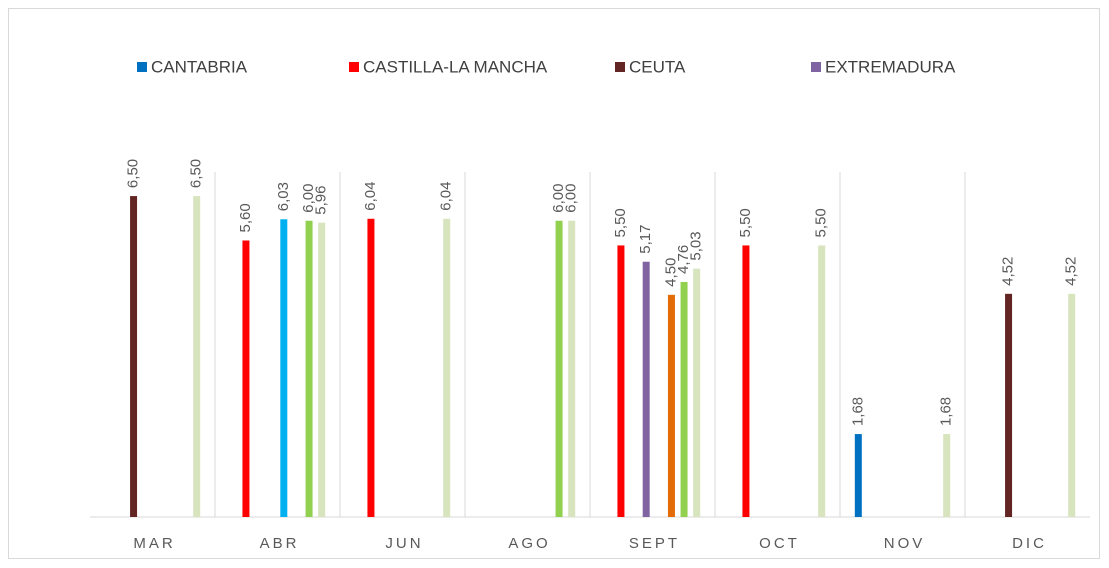 The height and width of the screenshot is (568, 1109). What do you see at coordinates (283, 196) in the screenshot?
I see `data-label: 6,03` at bounding box center [283, 196].